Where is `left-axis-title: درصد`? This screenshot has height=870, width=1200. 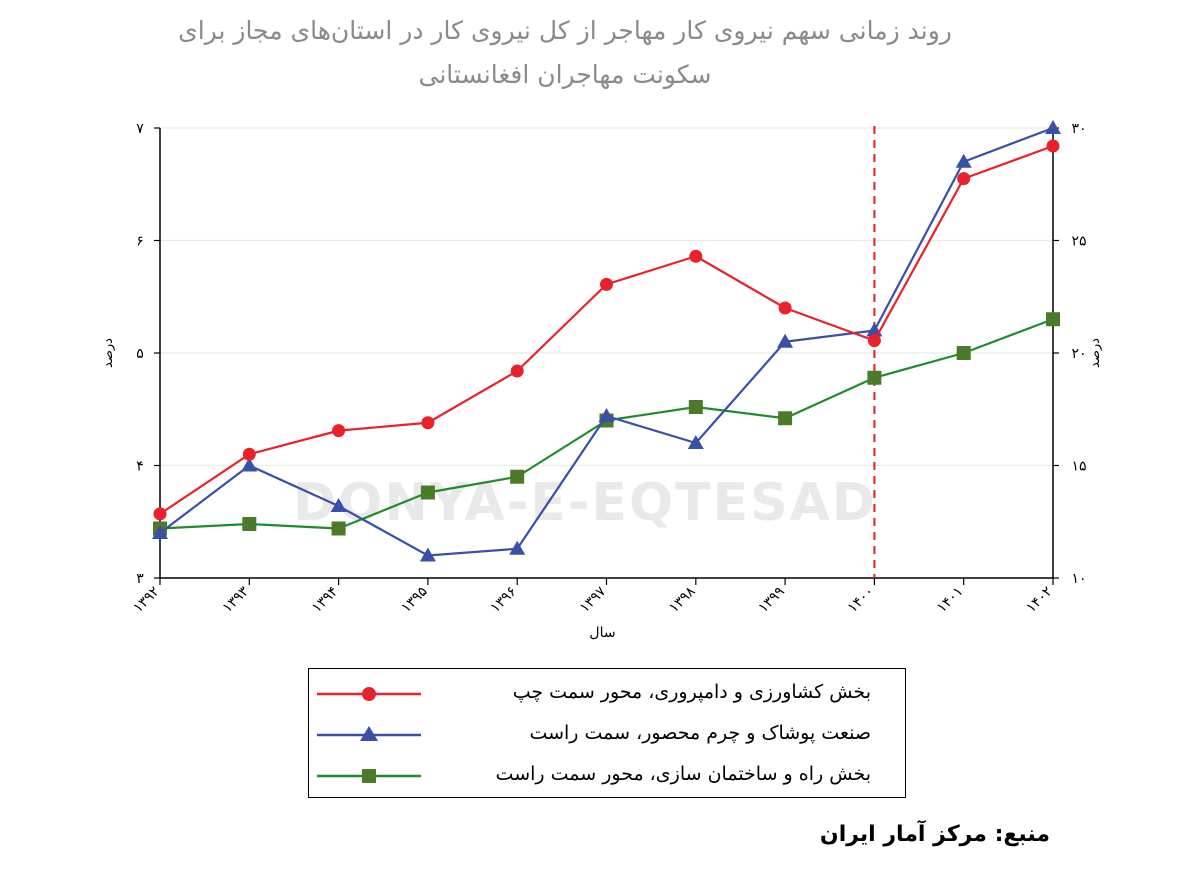
left-axis-title: درصد is located at coordinates (108, 353).